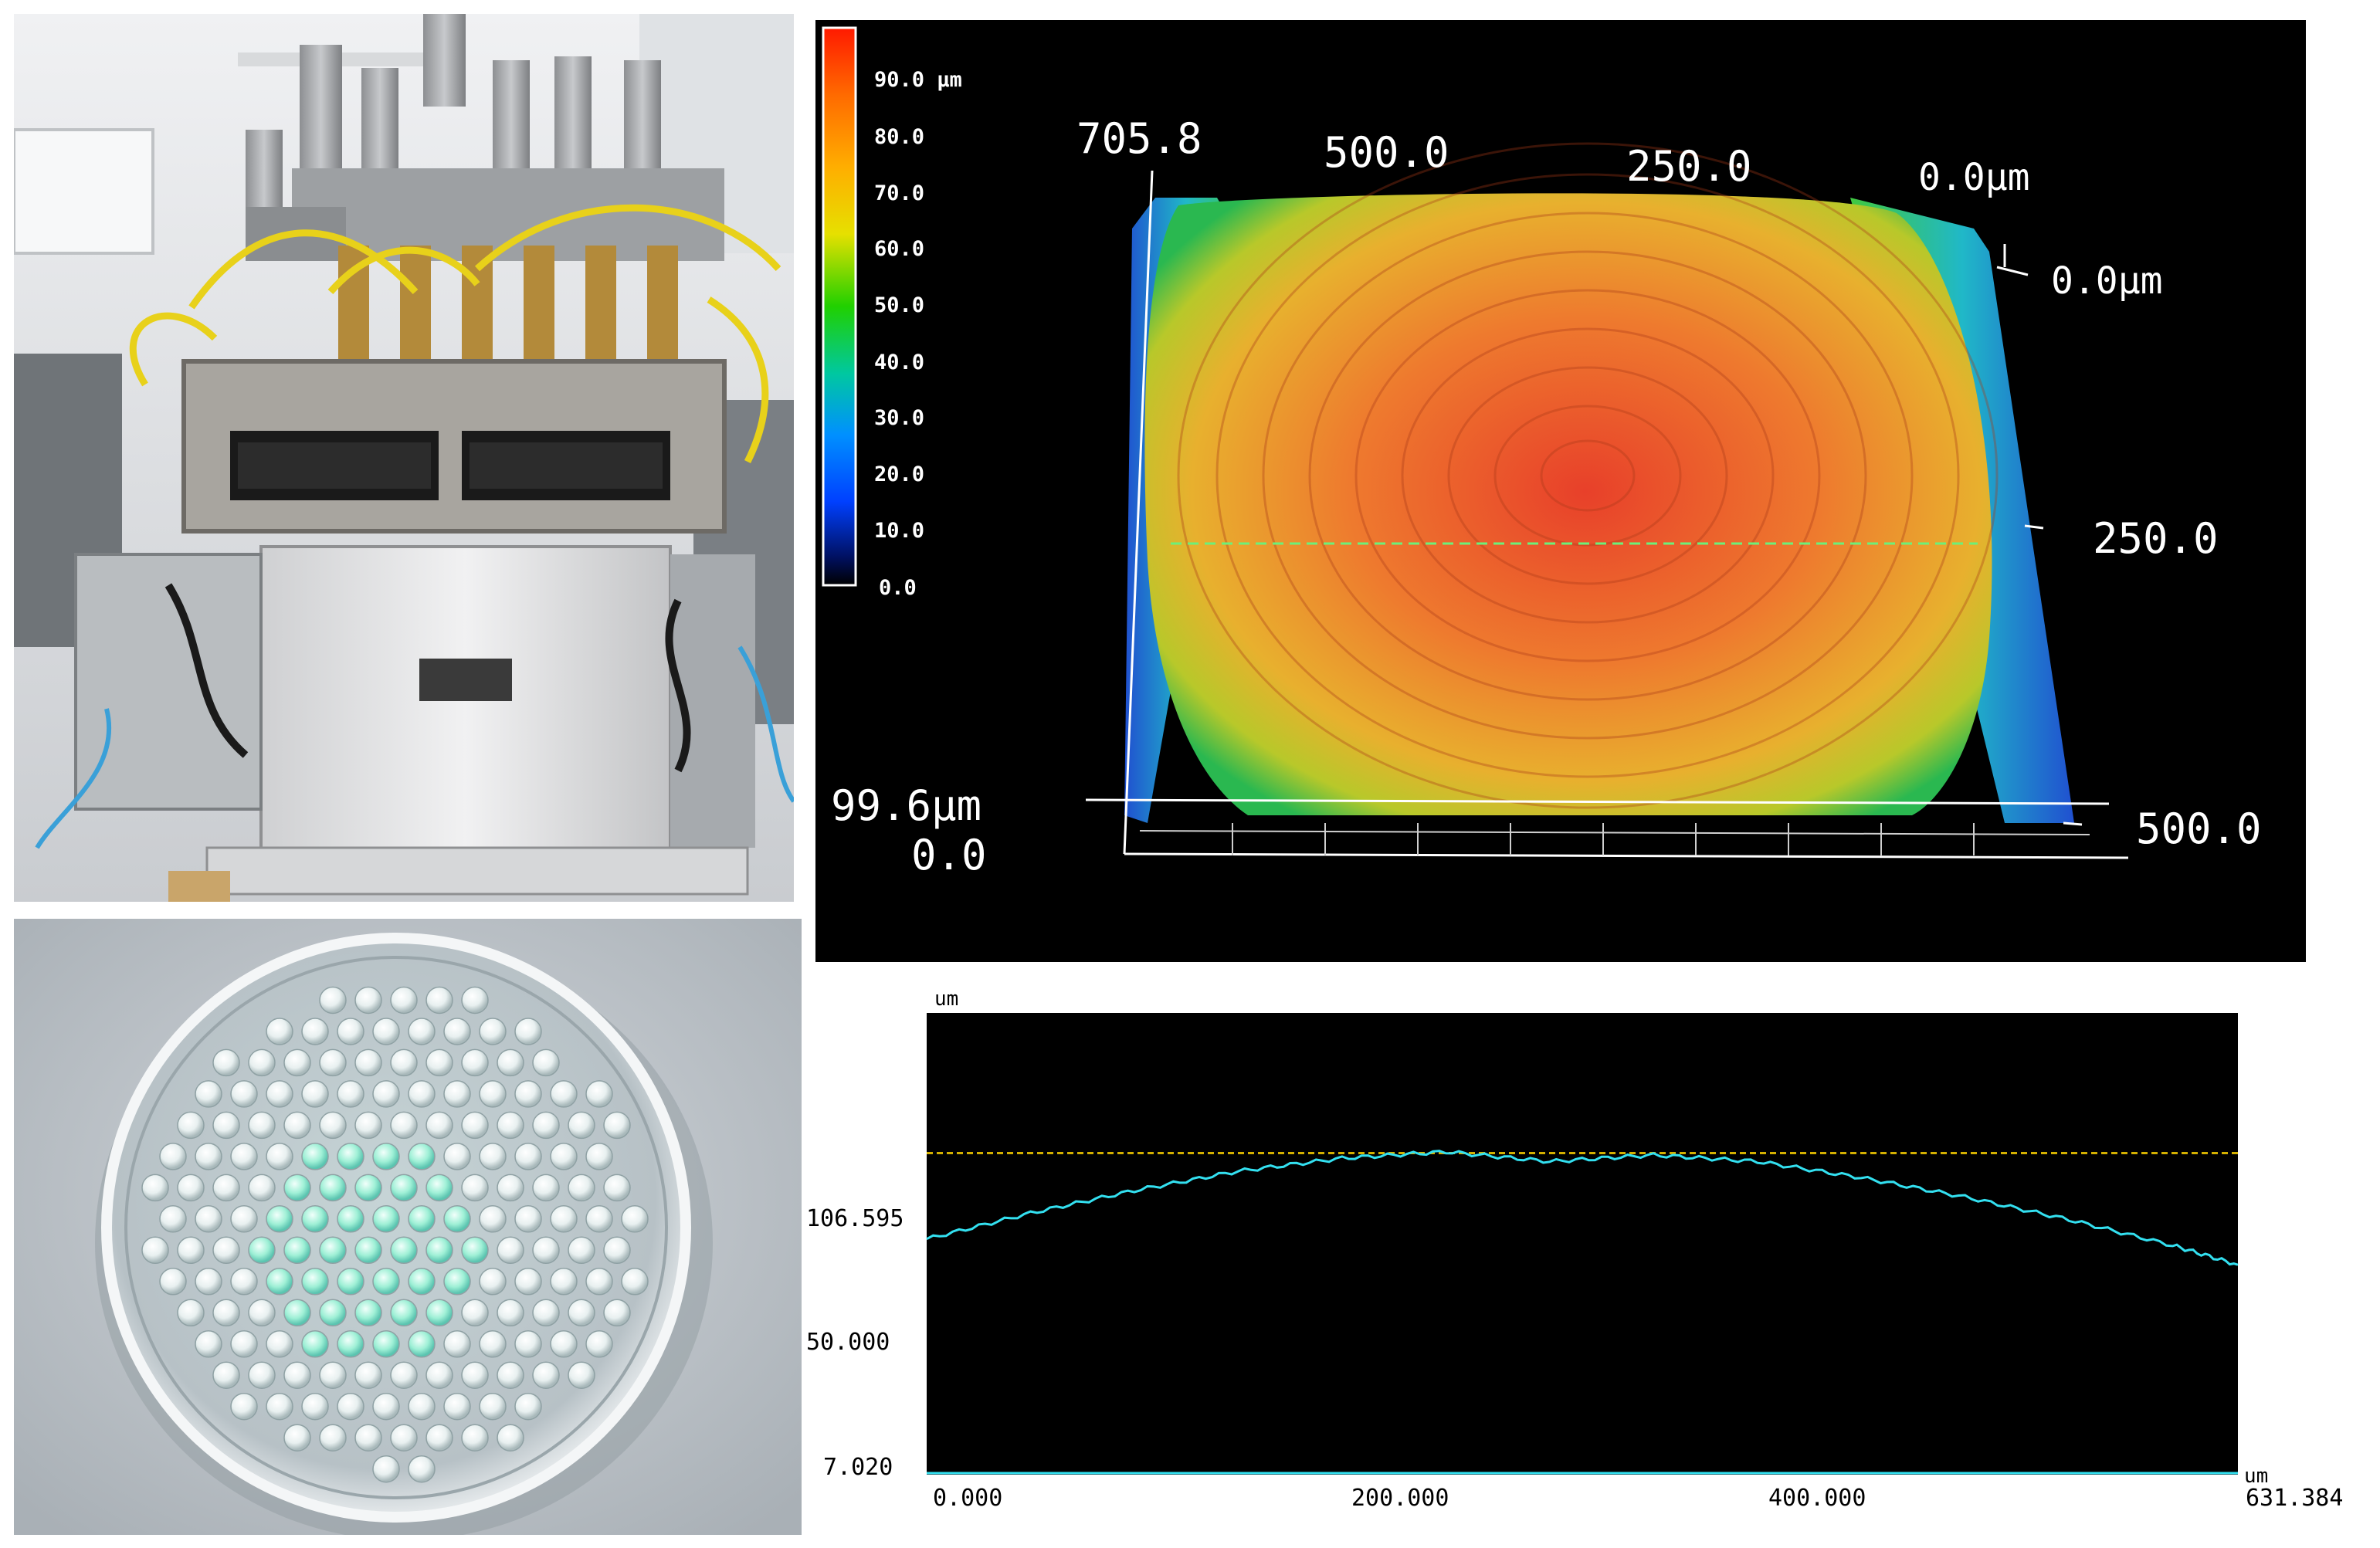 The width and height of the screenshot is (2380, 1548). I want to click on label-top-right: 0.0µm, so click(1974, 177).